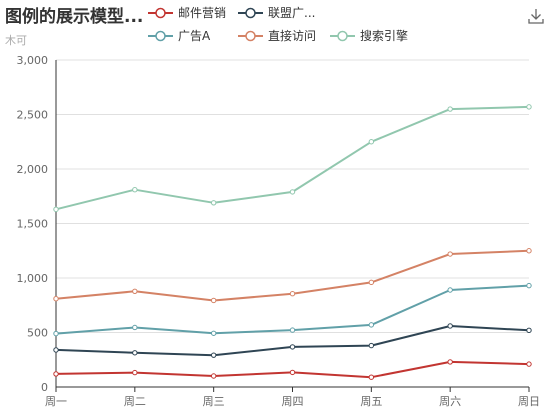 The width and height of the screenshot is (550, 420). Describe the element at coordinates (33, 278) in the screenshot. I see `y-tick-label: 1,000` at that location.